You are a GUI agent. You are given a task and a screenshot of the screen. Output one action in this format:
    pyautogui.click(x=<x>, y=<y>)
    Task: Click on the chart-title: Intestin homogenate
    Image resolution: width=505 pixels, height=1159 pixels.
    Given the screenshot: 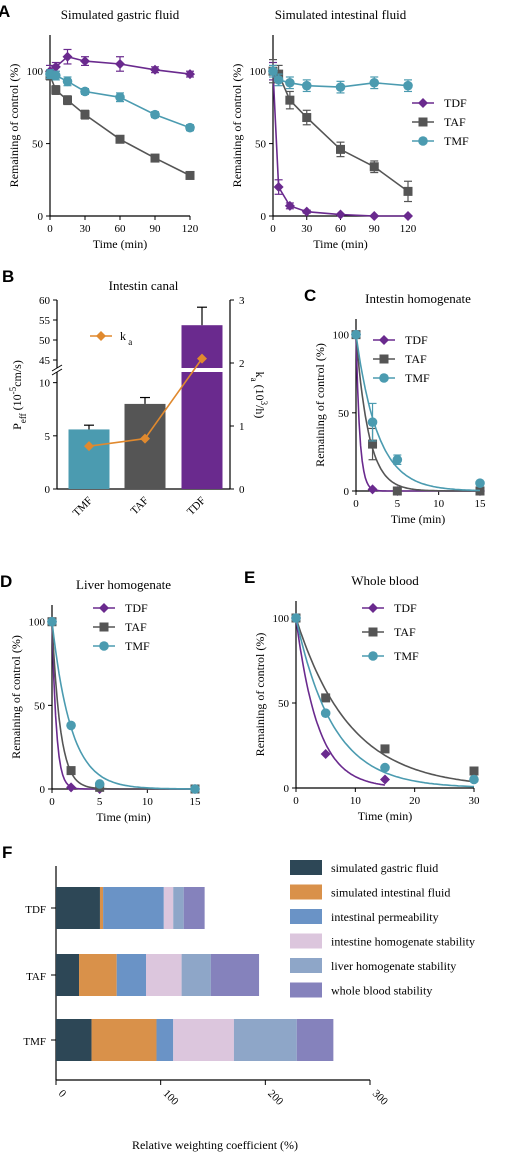 What is the action you would take?
    pyautogui.click(x=418, y=298)
    